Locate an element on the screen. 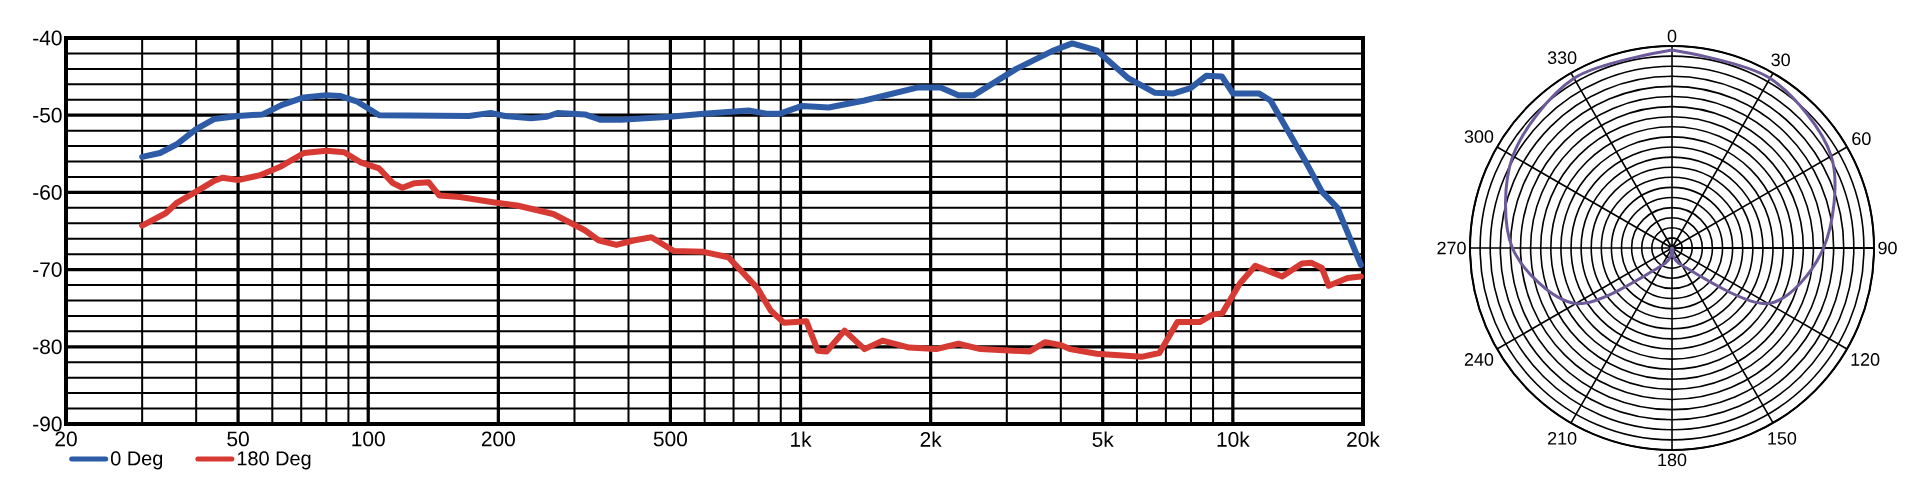  y-tick-label: -40 is located at coordinates (47, 38).